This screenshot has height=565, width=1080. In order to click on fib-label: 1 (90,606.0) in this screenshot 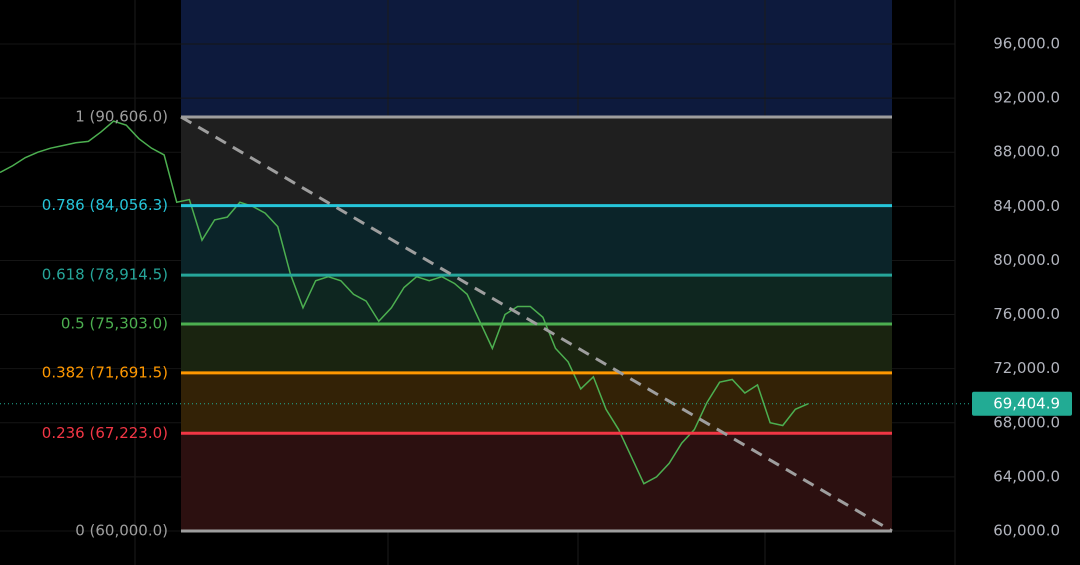, I will do `click(121, 116)`.